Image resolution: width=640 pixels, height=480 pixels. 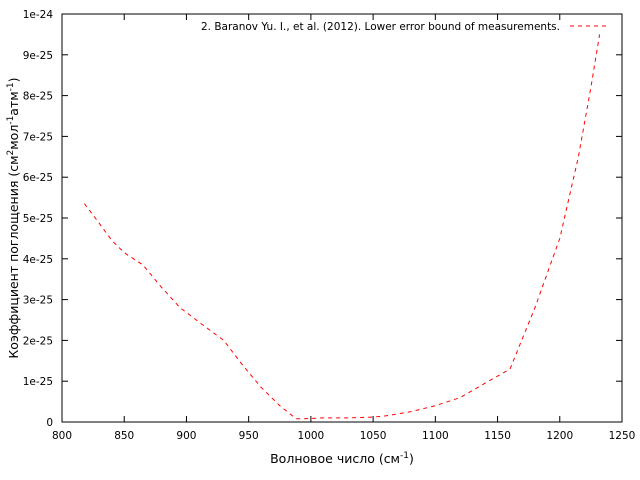 What do you see at coordinates (38, 341) in the screenshot?
I see `y-tick-label: 2e-25` at bounding box center [38, 341].